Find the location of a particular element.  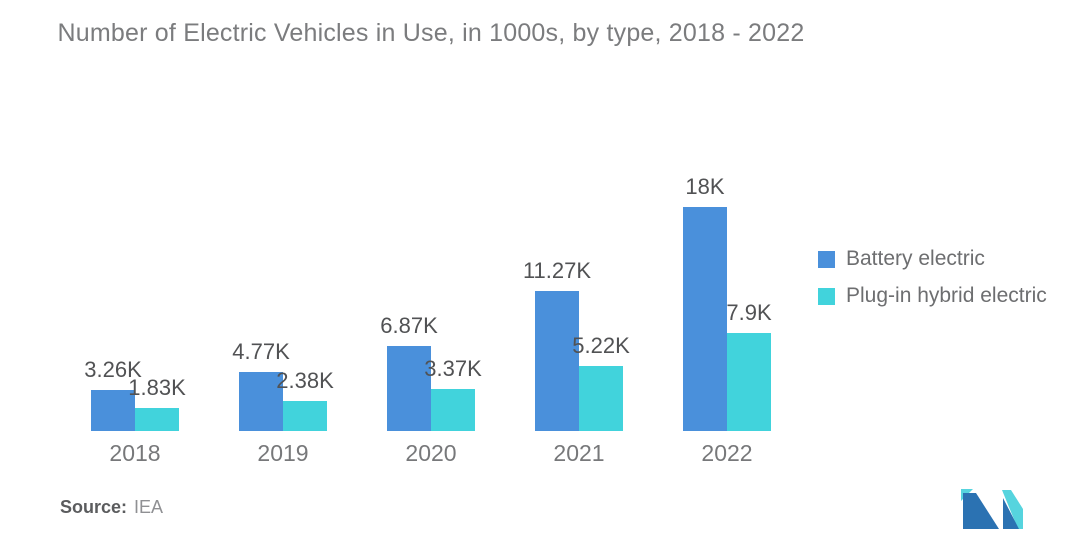

bar-battery-electric-2021 is located at coordinates (557, 360).